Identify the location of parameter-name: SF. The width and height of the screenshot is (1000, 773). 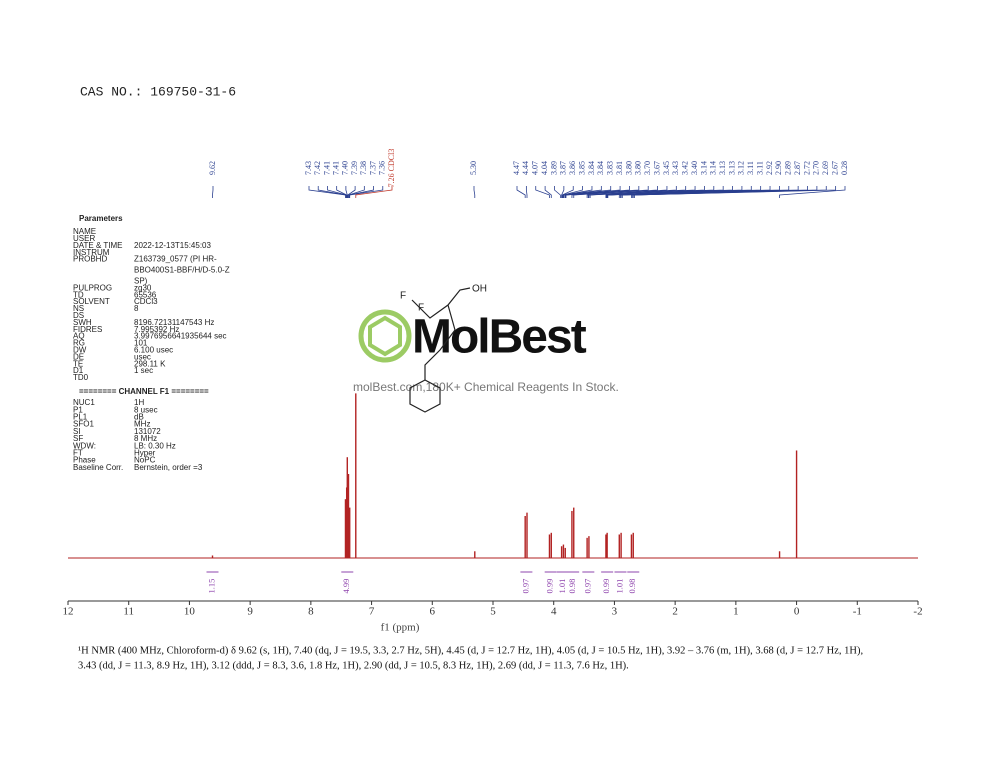
(78, 438).